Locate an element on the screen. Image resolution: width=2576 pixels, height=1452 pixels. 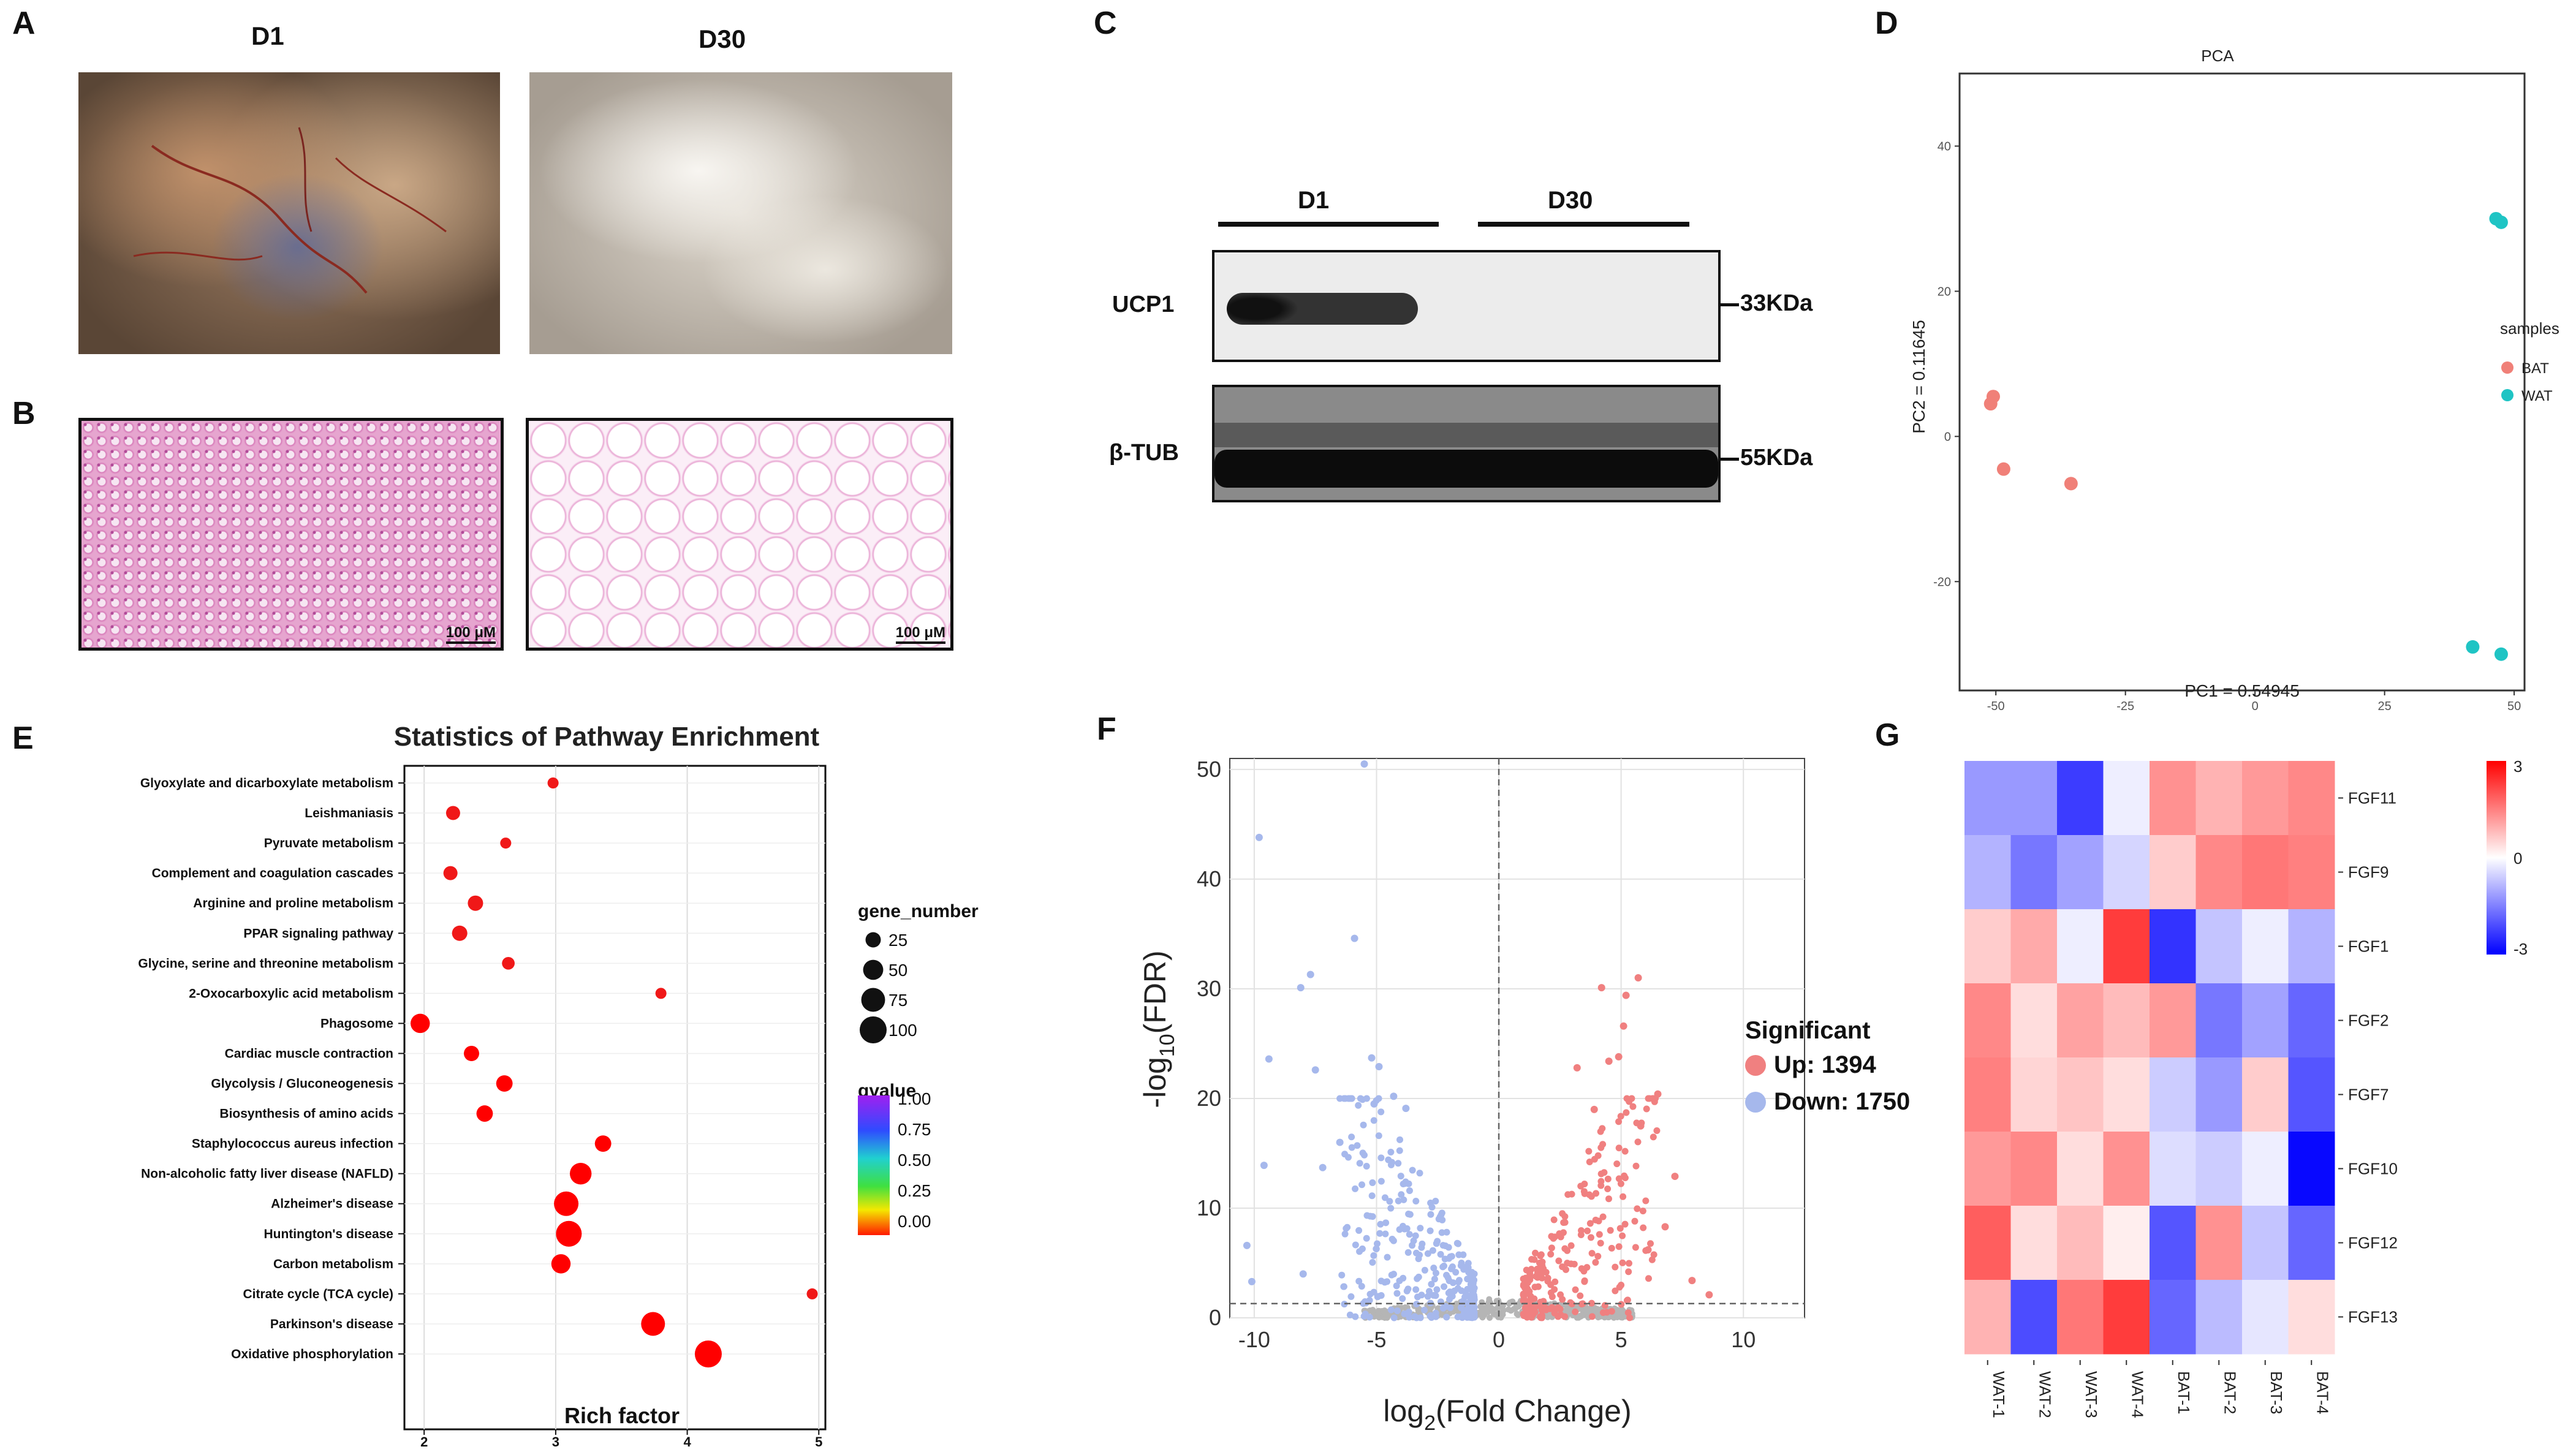
kegg-pathway-label: Carbon metabolism is located at coordinates (333, 1264).